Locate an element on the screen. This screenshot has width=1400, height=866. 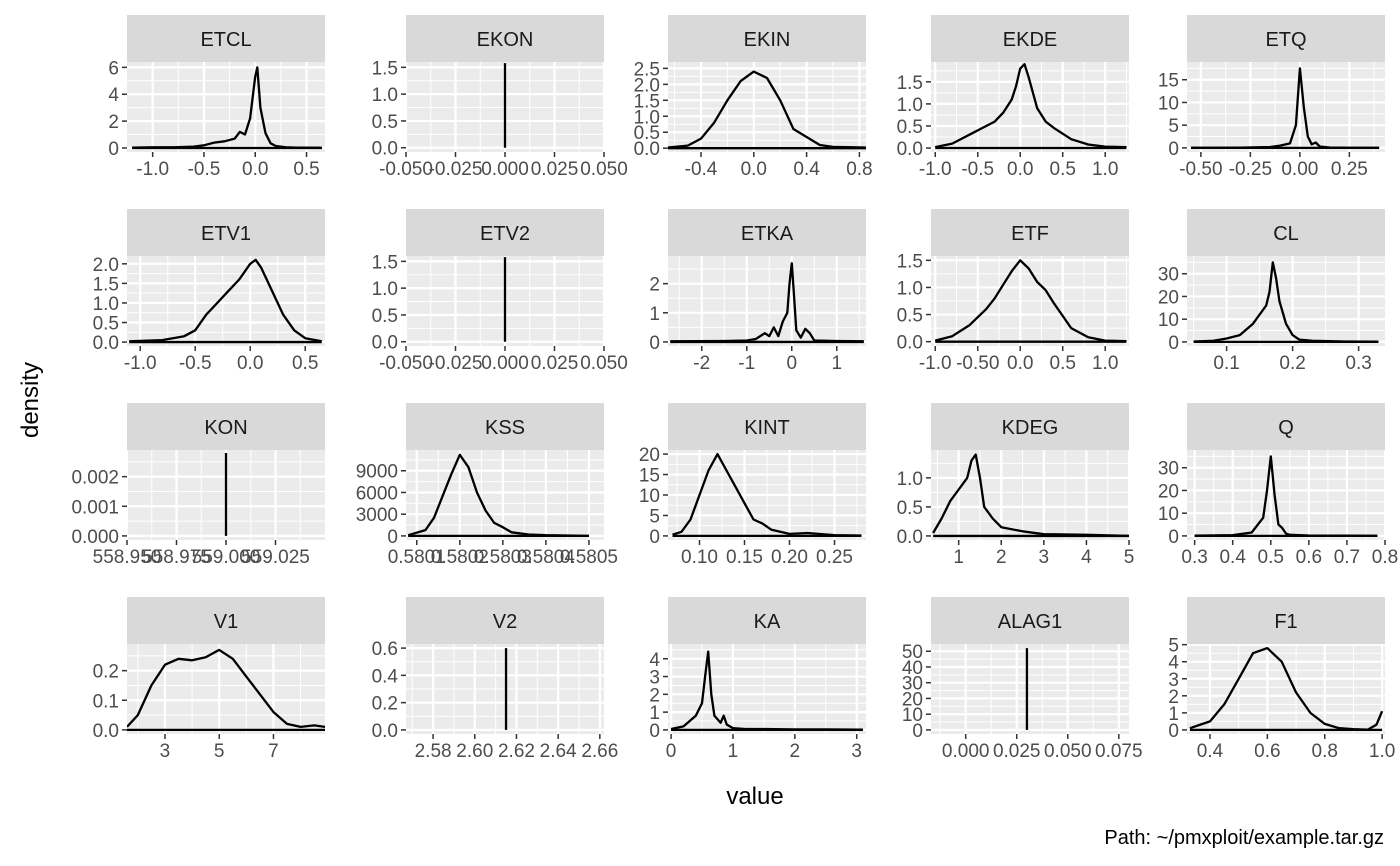
y-tick-label: 1.5 is located at coordinates (385, 68).